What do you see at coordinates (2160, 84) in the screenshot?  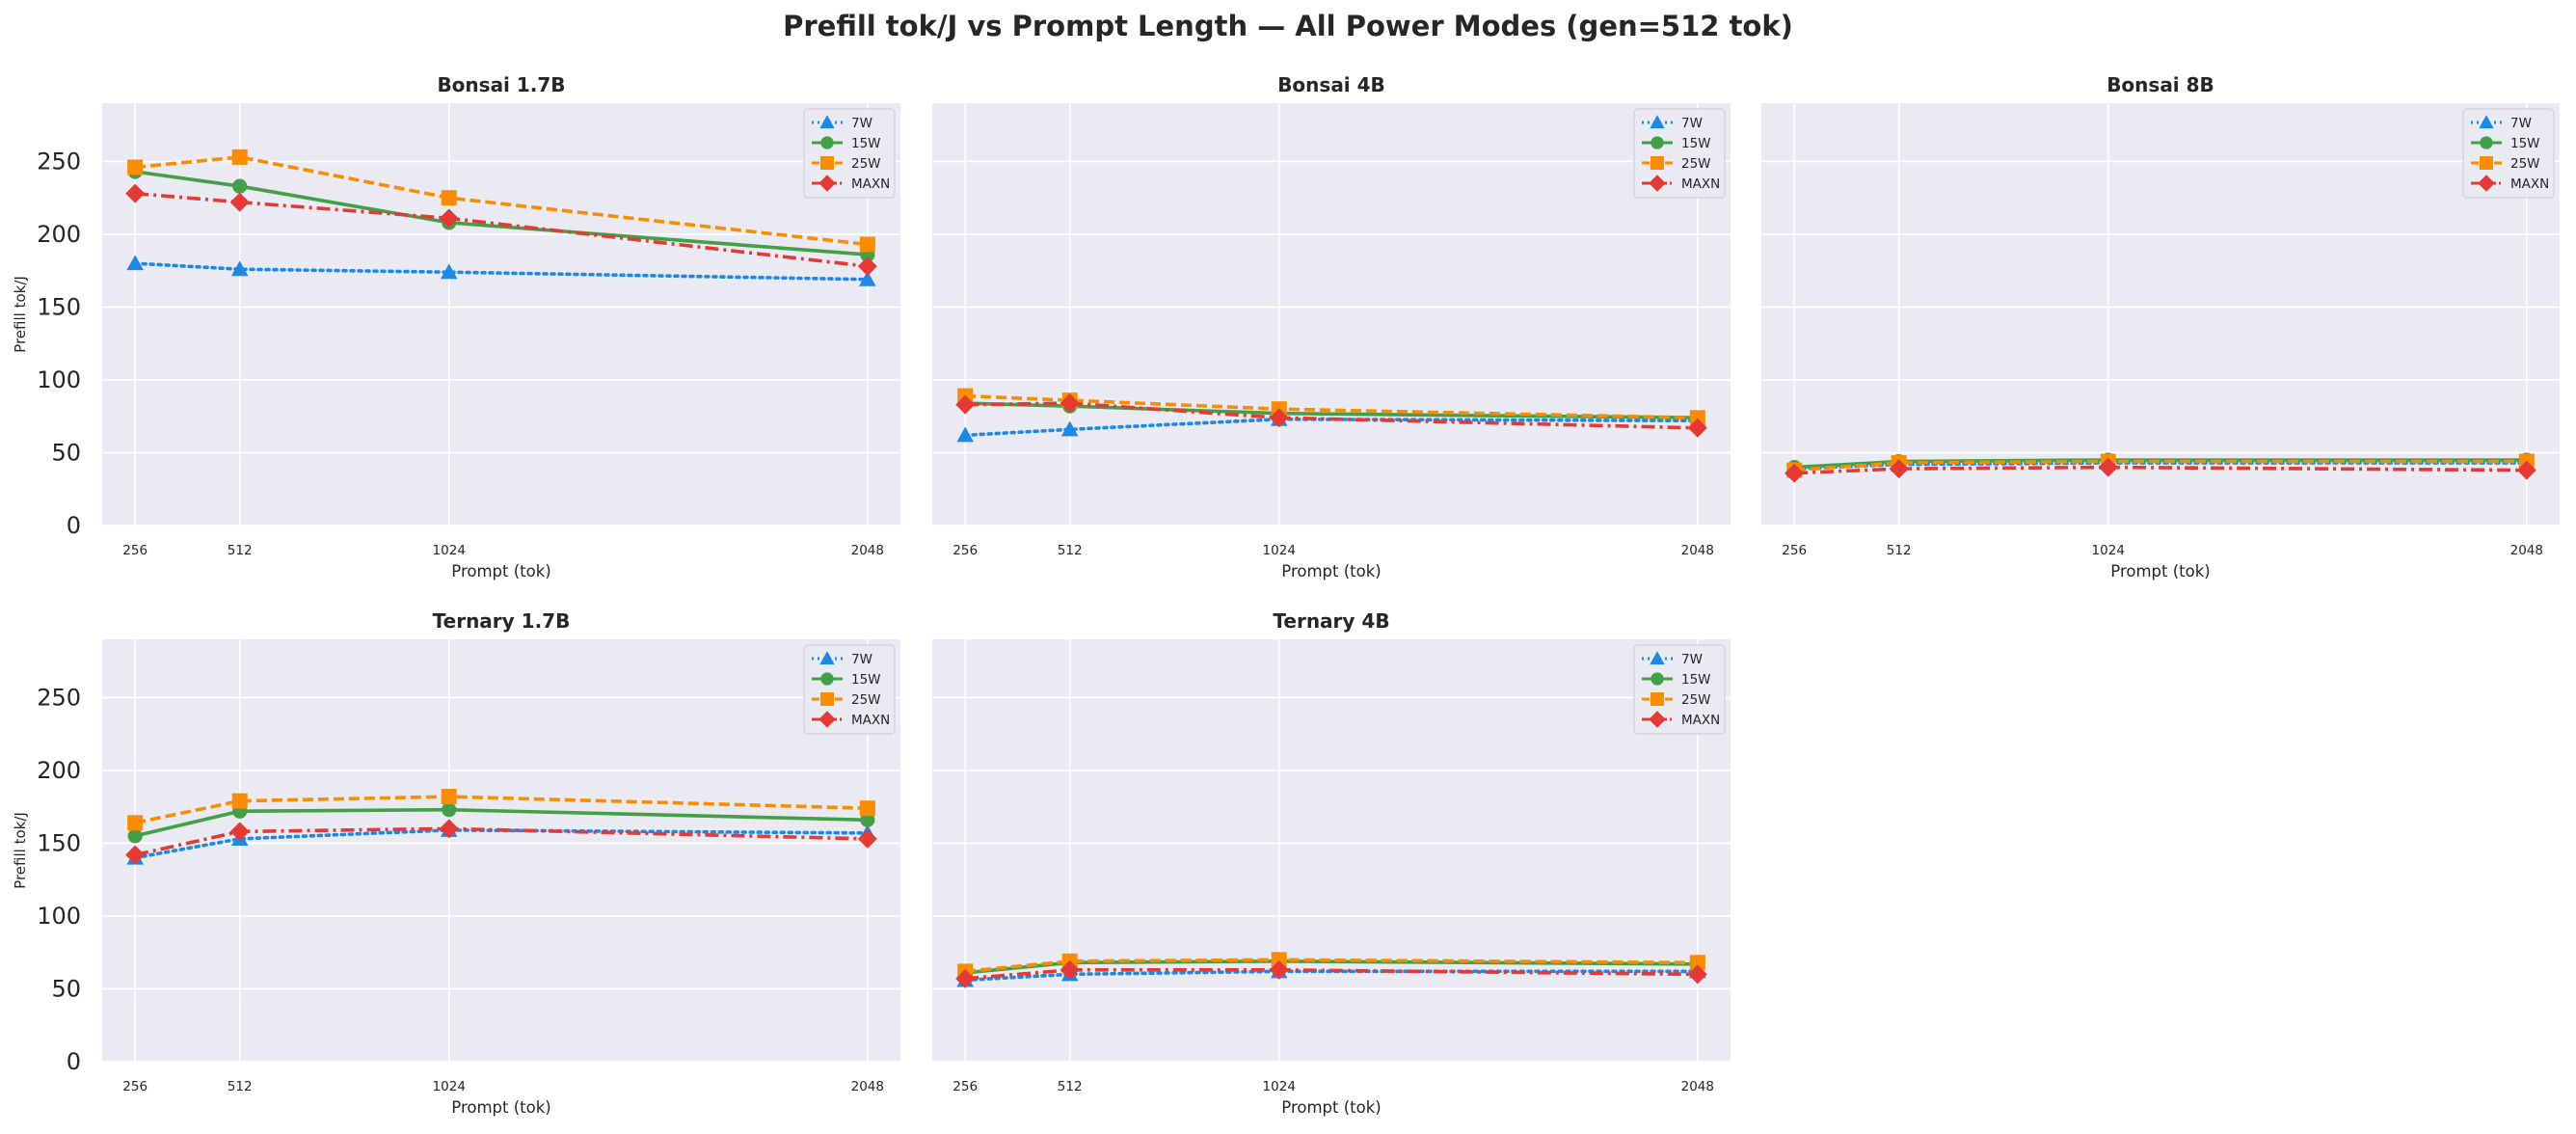 I see `subplot-title: Bonsai 8B` at bounding box center [2160, 84].